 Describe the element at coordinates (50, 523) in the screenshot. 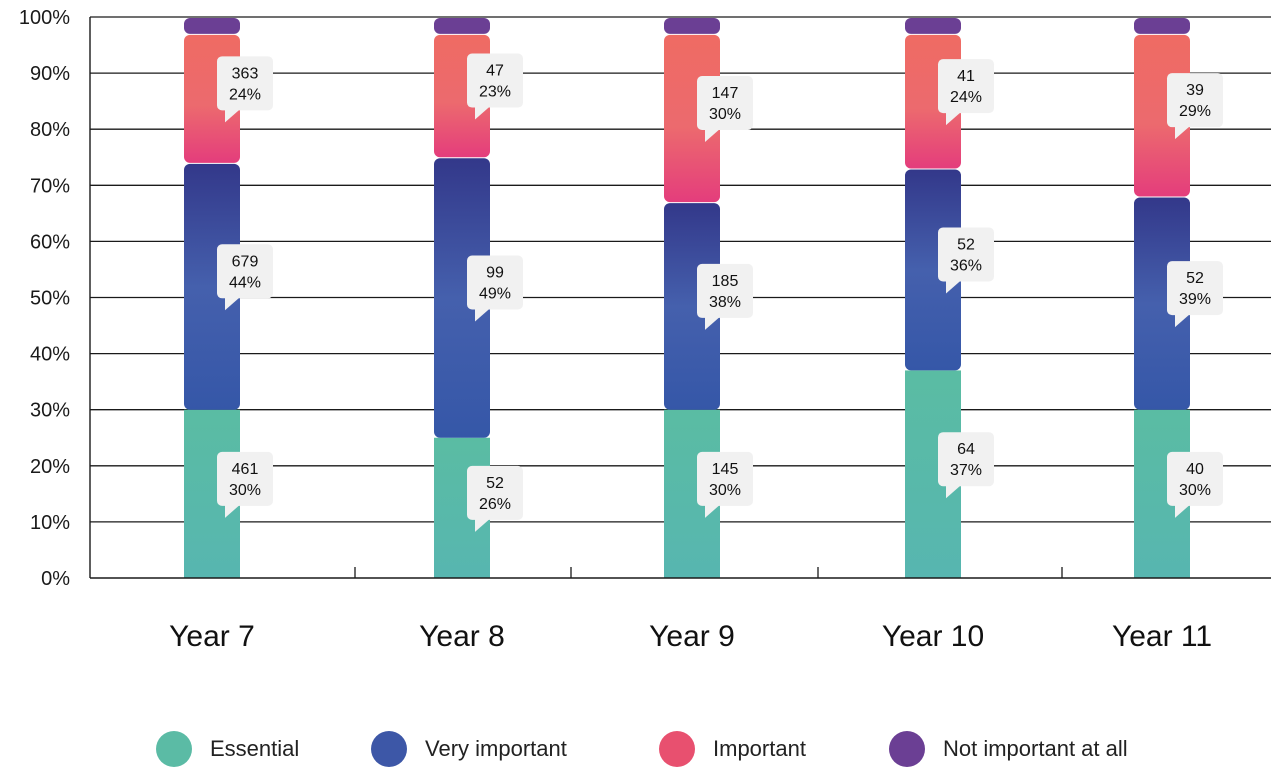

I see `y-tick-label: 10%` at that location.